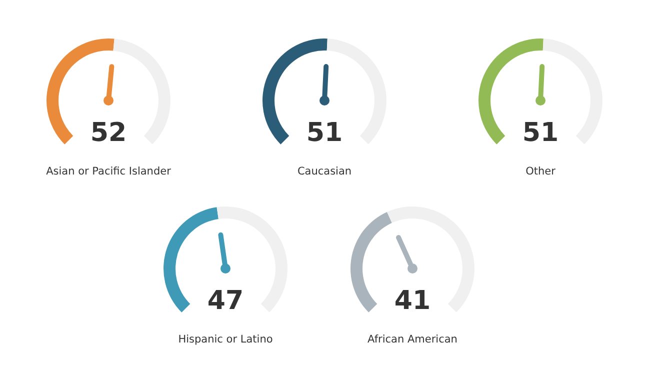  Describe the element at coordinates (109, 172) in the screenshot. I see `text: Asian or Pacific Islander` at that location.